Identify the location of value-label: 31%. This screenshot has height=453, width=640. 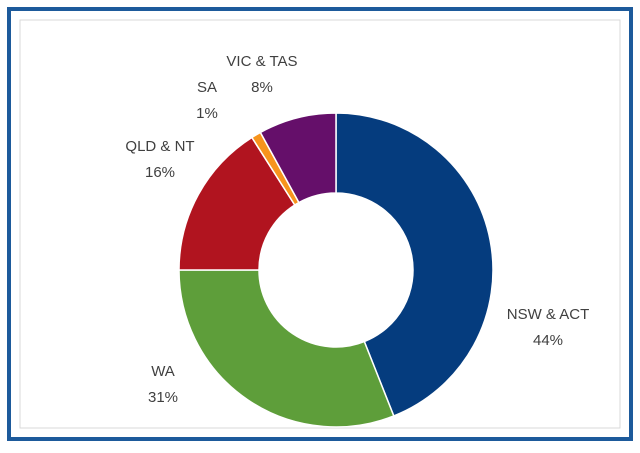
(163, 397).